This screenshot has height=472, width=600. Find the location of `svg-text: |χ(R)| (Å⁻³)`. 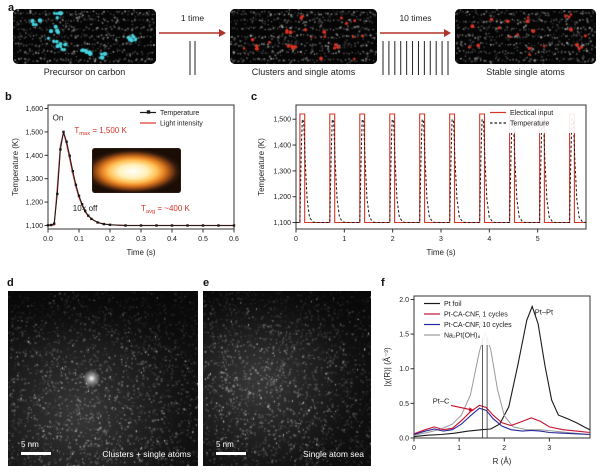

svg-text: |χ(R)| (Å⁻³) is located at coordinates (387, 367).